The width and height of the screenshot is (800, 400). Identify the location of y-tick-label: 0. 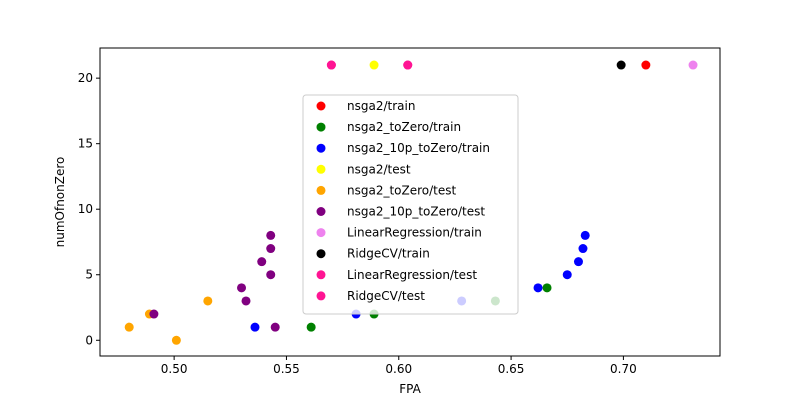
(89, 340).